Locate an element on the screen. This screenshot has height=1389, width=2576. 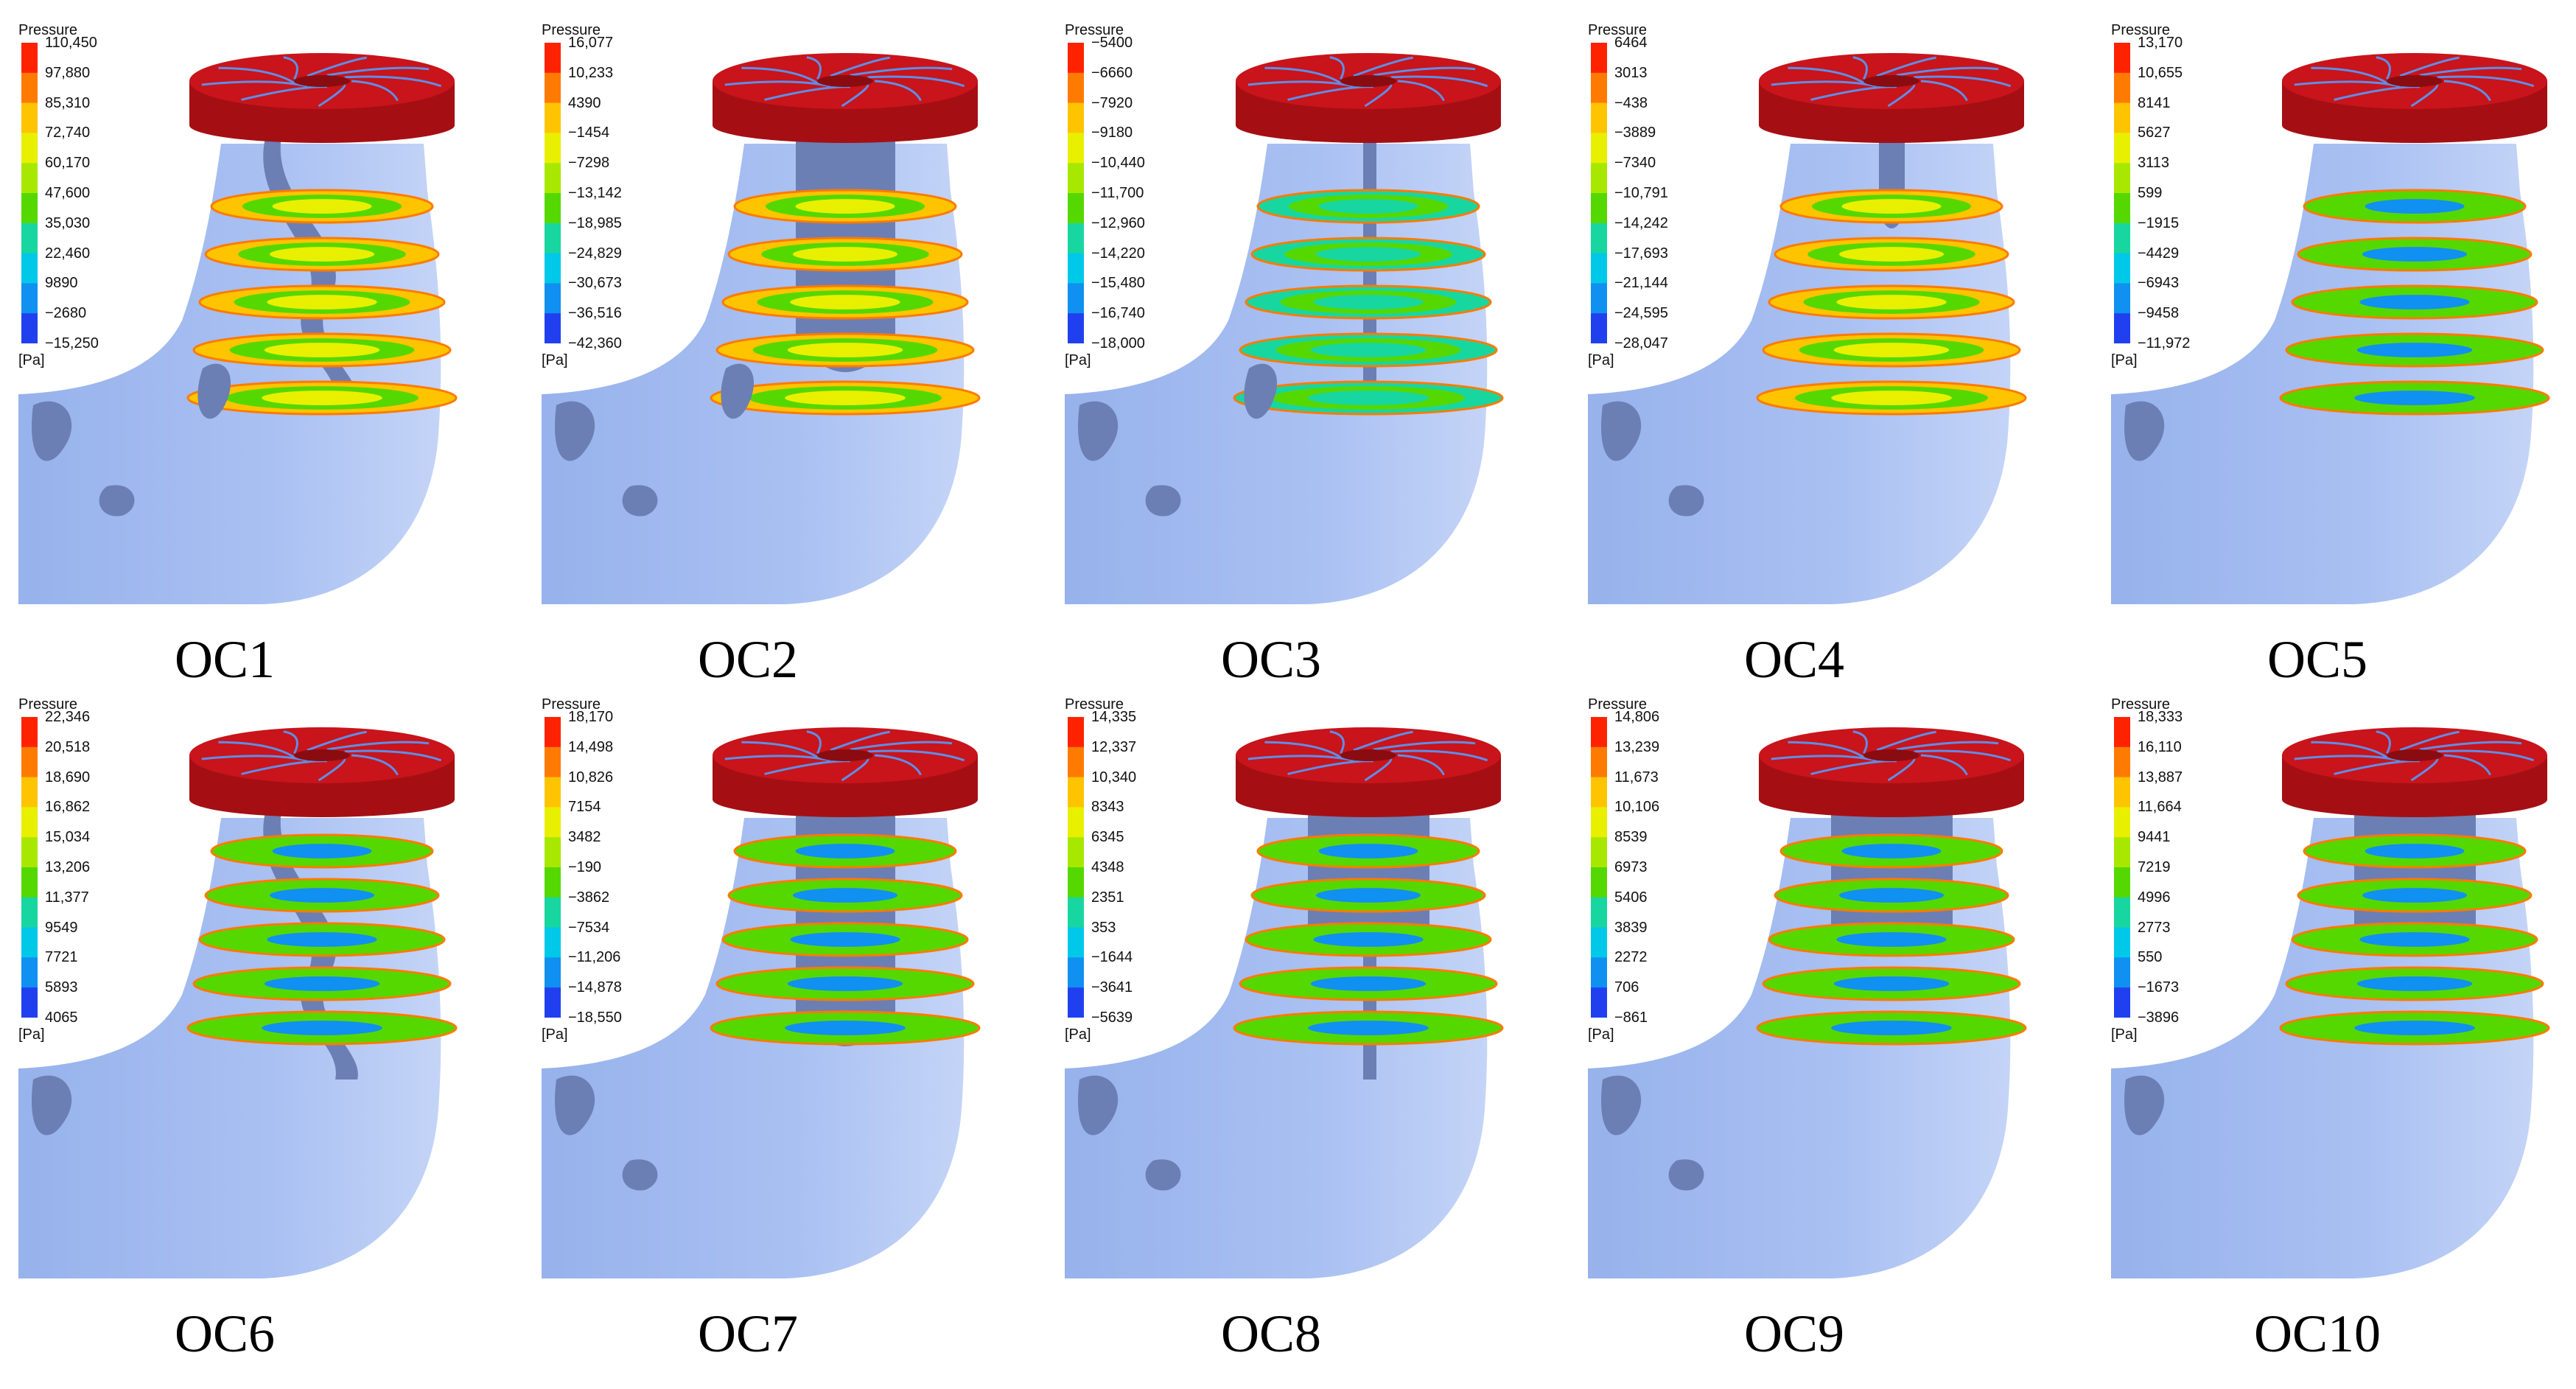
legend-tick-label: −6943 is located at coordinates (2159, 283).